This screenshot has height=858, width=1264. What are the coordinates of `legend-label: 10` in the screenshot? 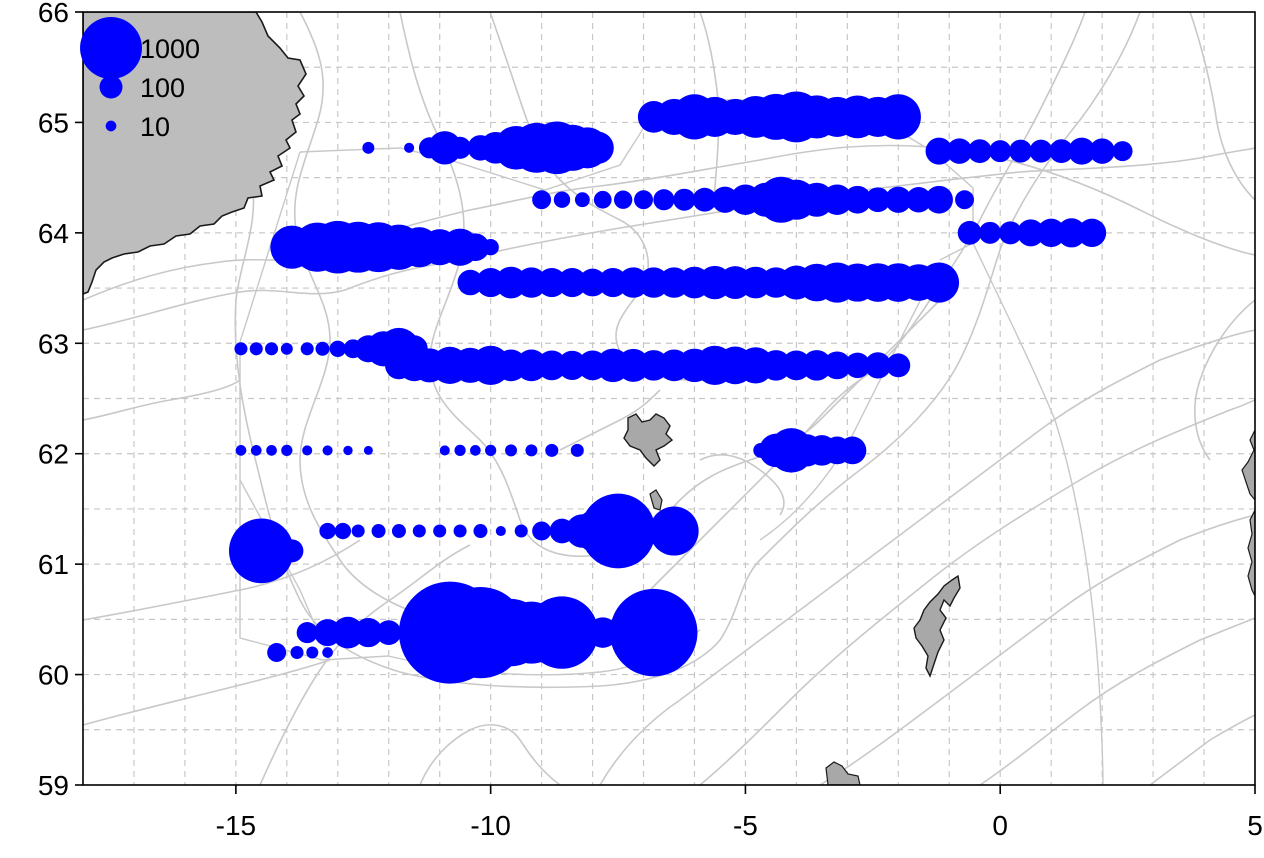 It's located at (155, 127).